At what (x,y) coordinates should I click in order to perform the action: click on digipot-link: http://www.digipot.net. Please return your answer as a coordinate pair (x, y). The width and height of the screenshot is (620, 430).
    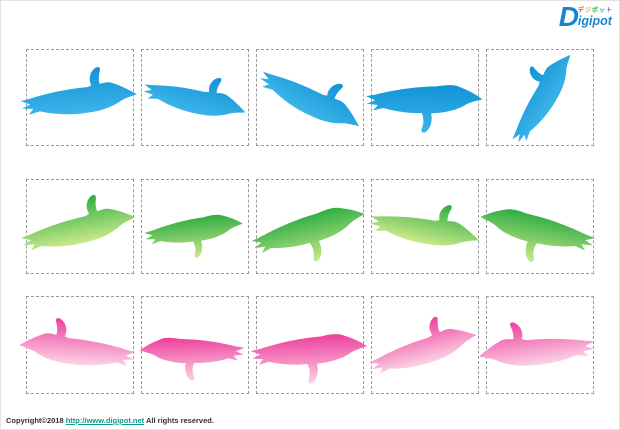
    Looking at the image, I should click on (105, 420).